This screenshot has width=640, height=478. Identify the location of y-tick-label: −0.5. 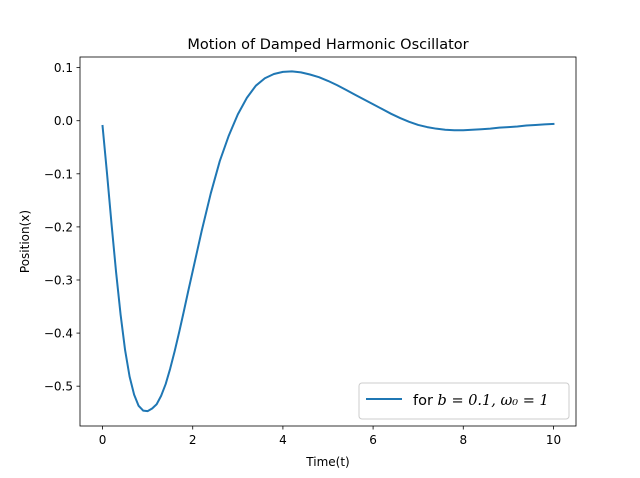
(58, 387).